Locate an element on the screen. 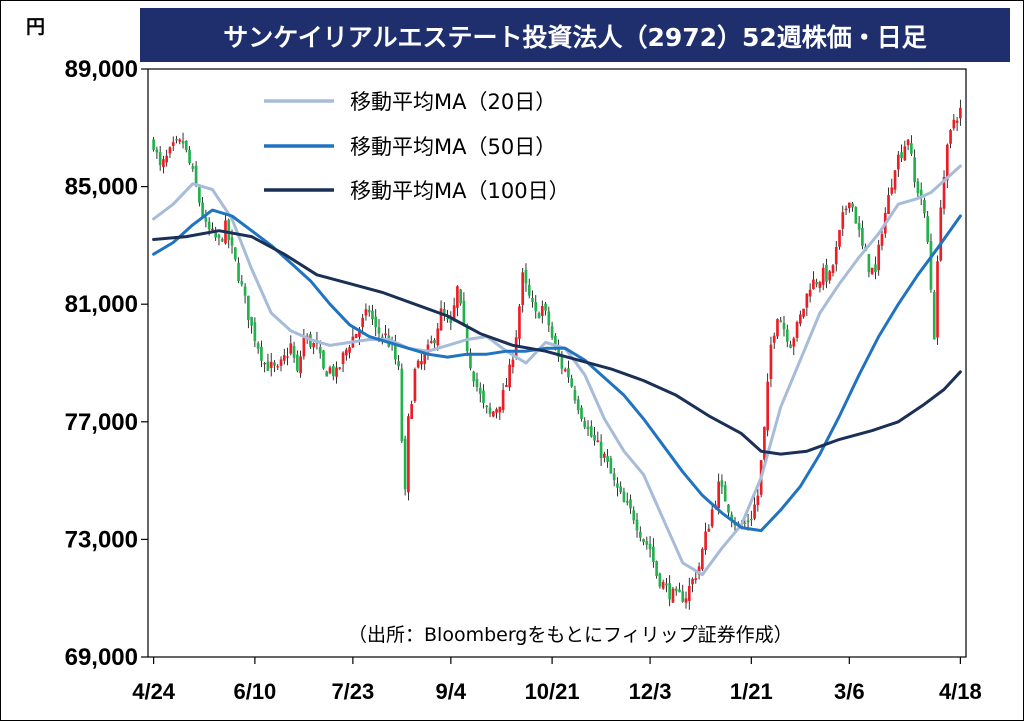 This screenshot has height=721, width=1024. legend-label-2: 移動平均MA（100日） is located at coordinates (460, 191).